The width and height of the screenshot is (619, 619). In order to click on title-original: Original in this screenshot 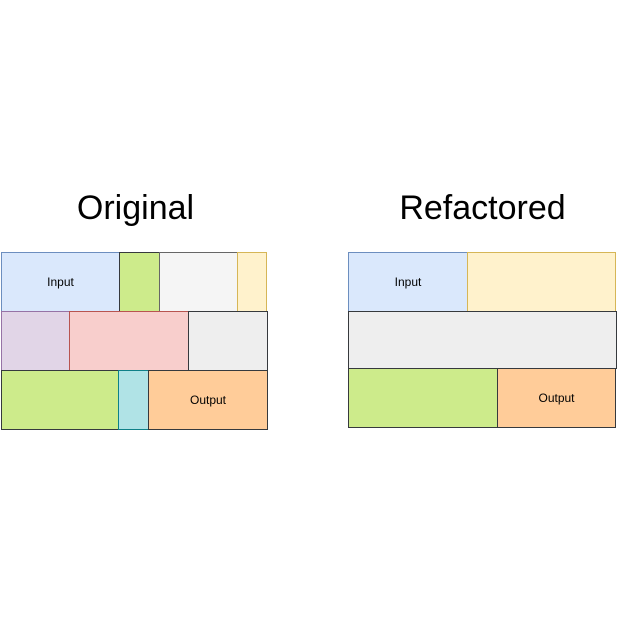, I will do `click(135, 208)`.